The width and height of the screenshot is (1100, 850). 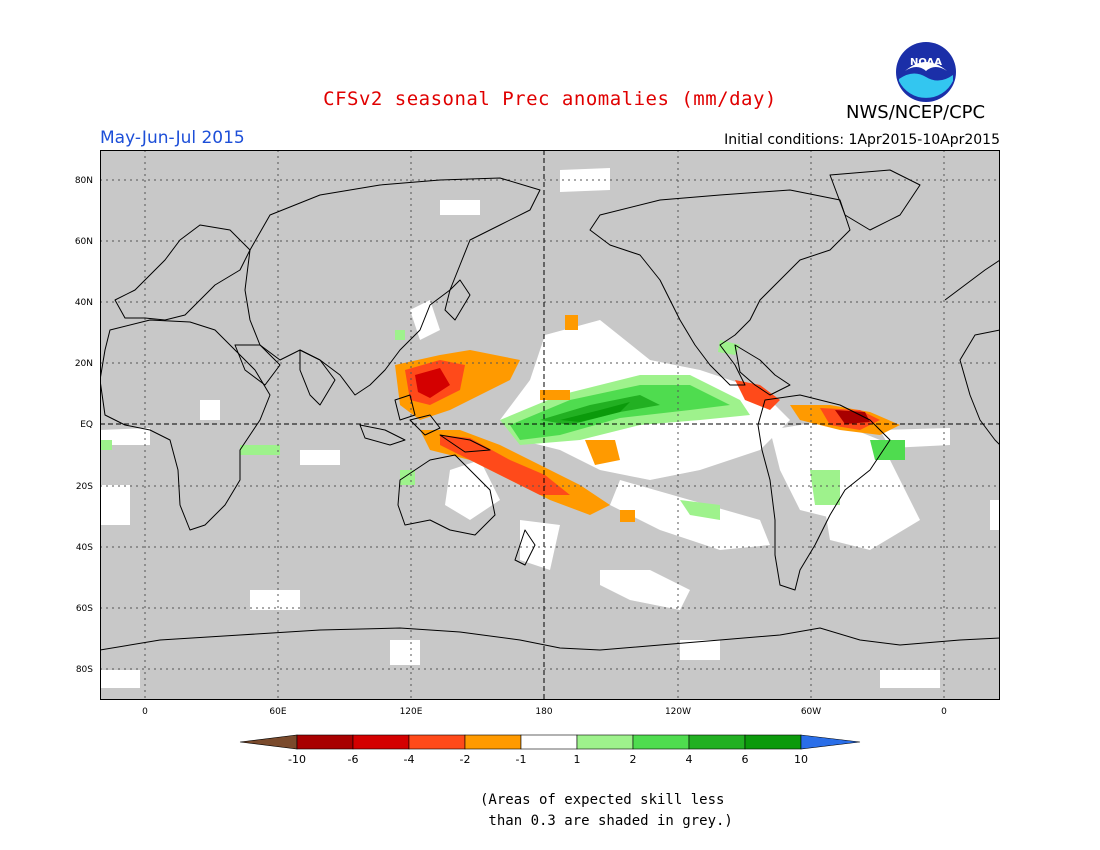 I want to click on lon-label: 120E, so click(x=411, y=712).